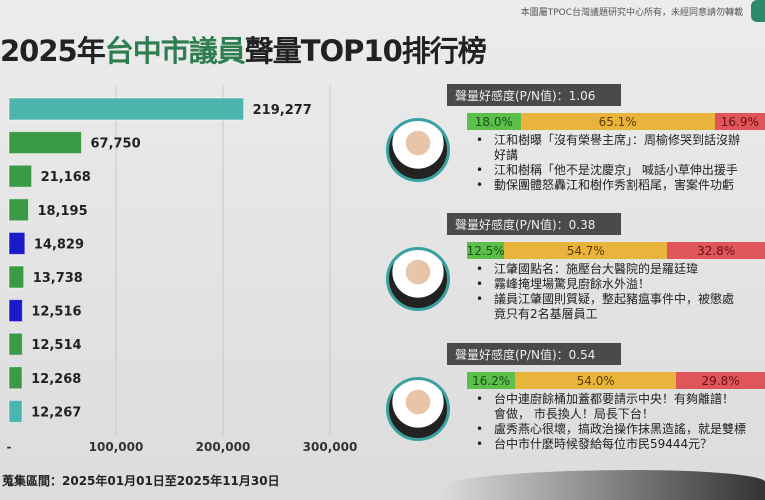  Describe the element at coordinates (365, 51) in the screenshot. I see `title-rest: 聲量TOP10排行榜` at that location.